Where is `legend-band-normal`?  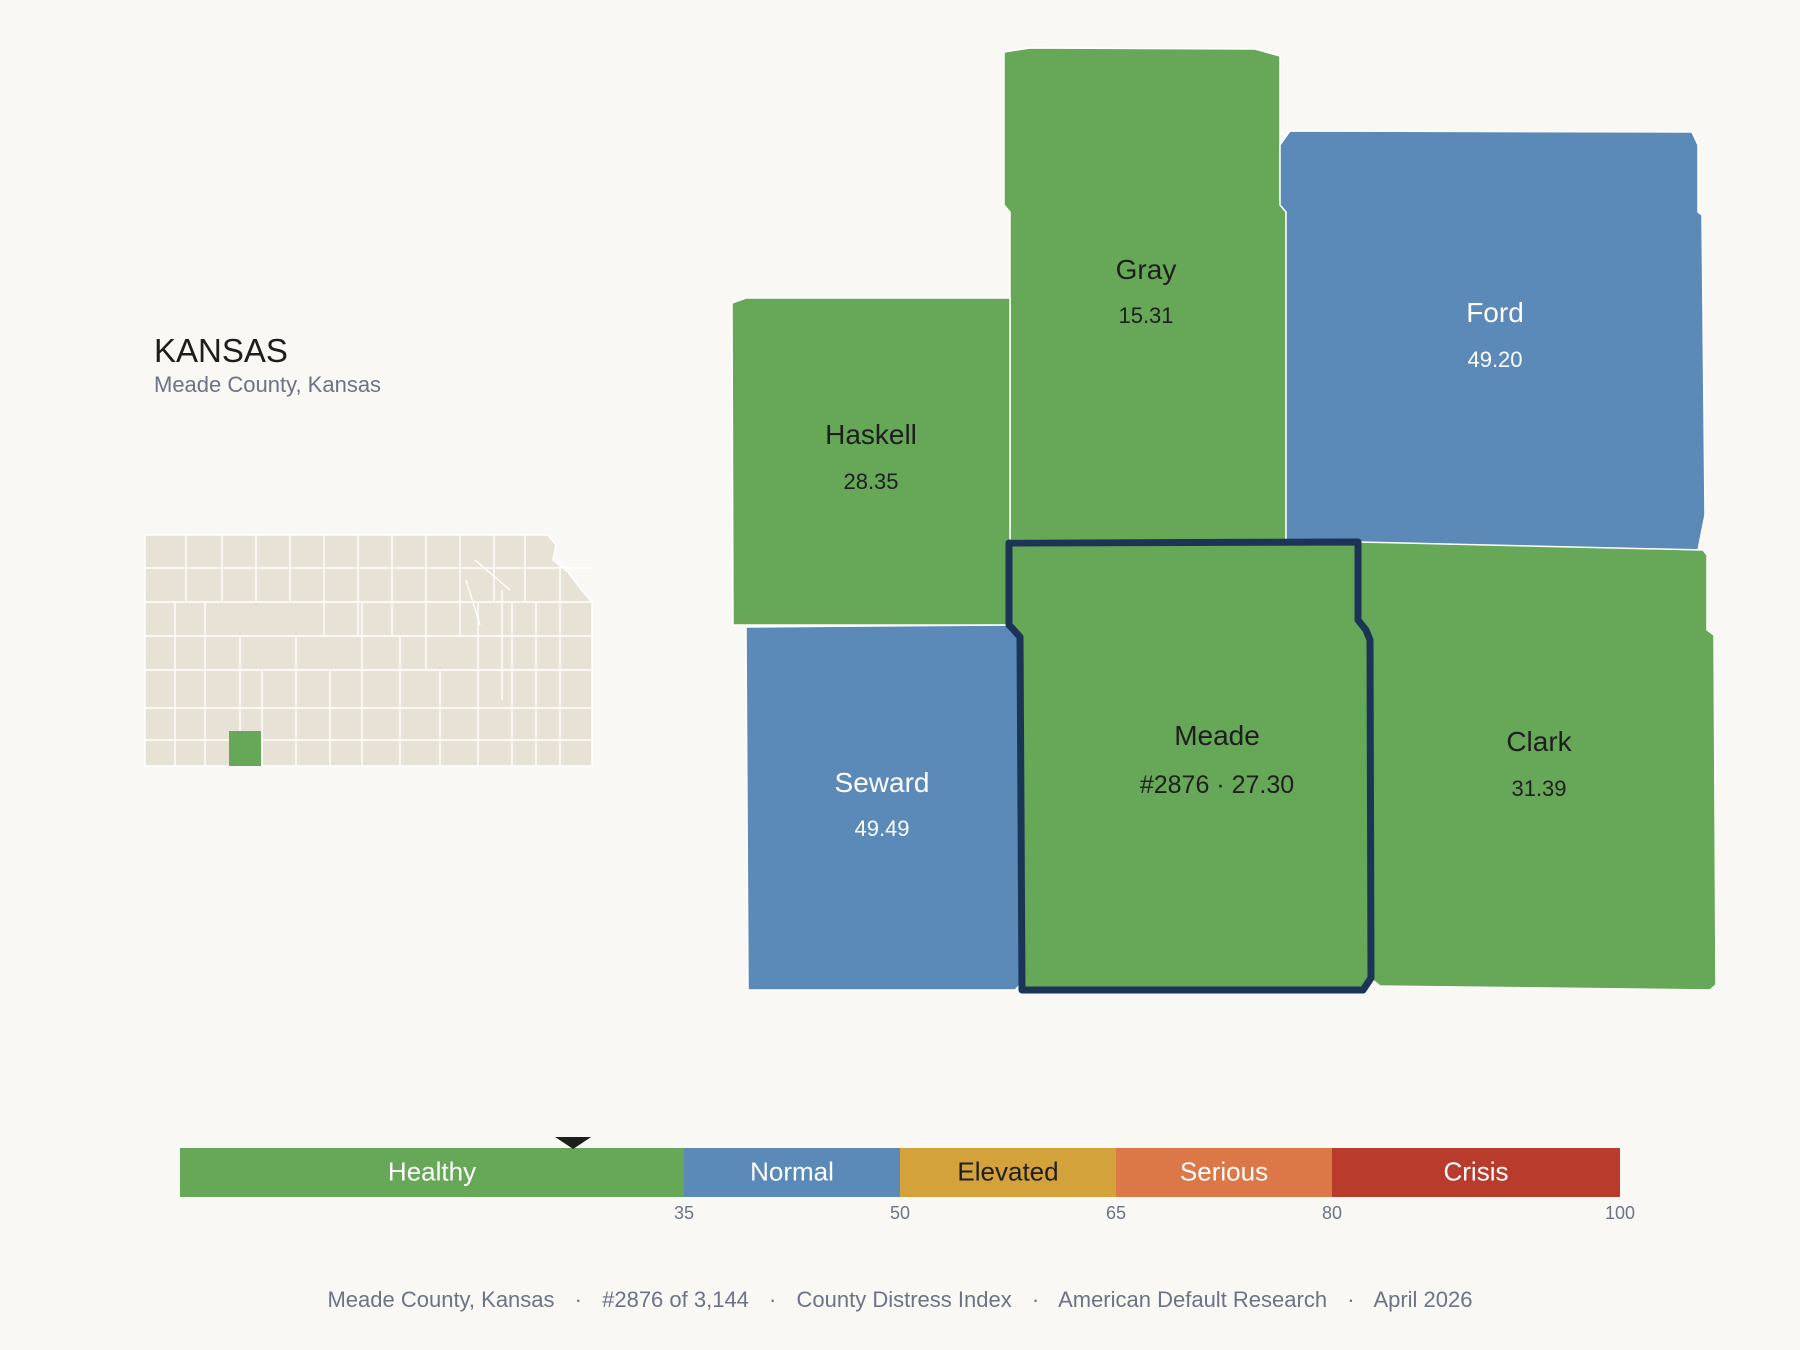
legend-band-normal is located at coordinates (792, 1172).